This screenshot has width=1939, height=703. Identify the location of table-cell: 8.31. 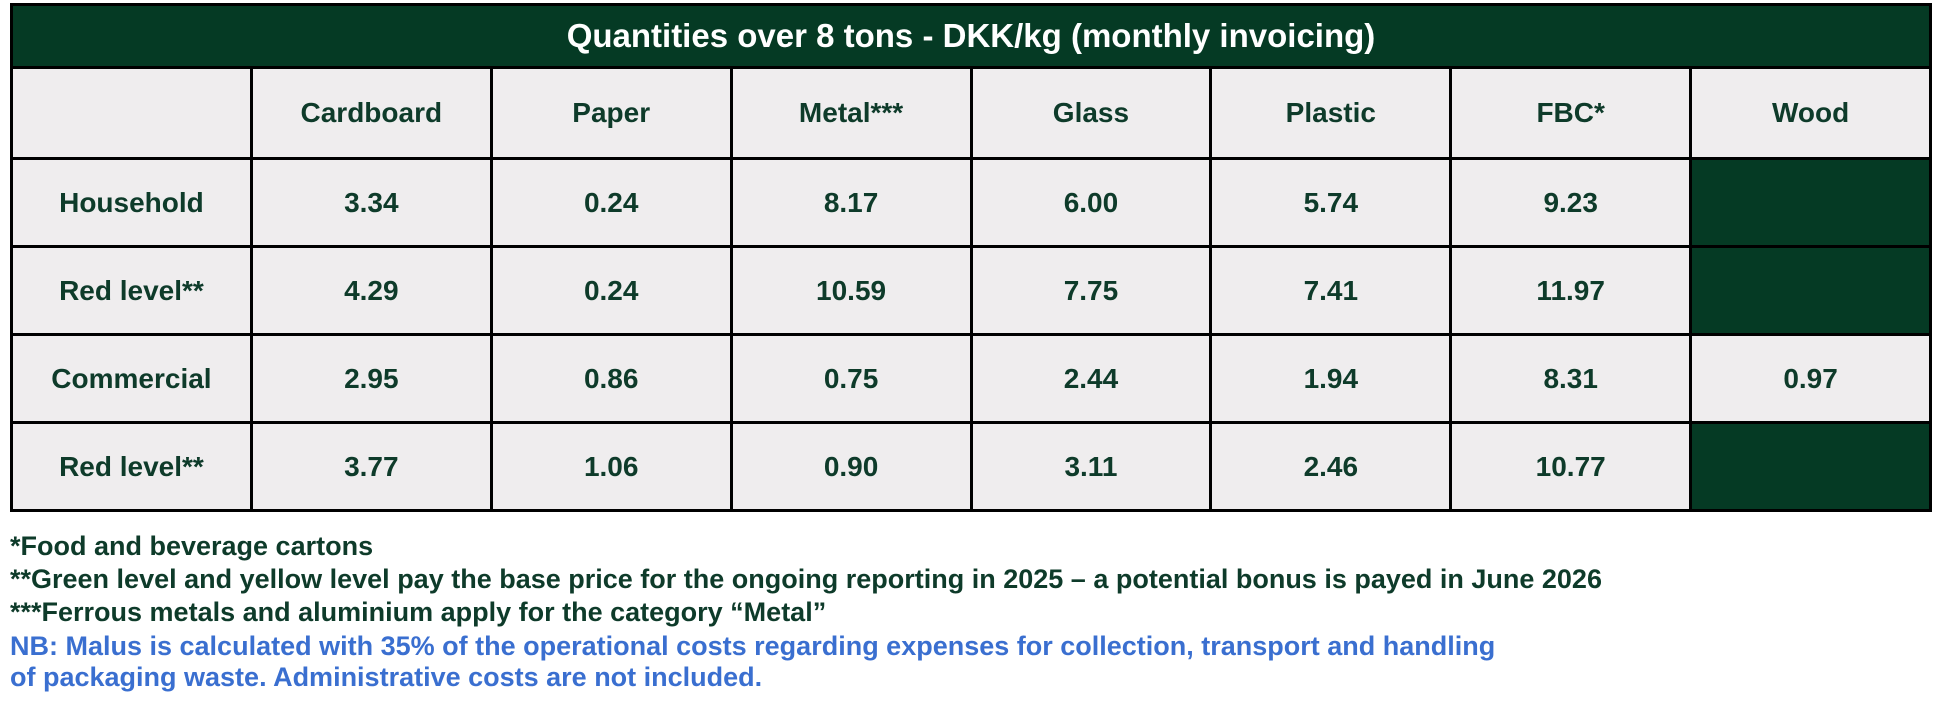
(1571, 378).